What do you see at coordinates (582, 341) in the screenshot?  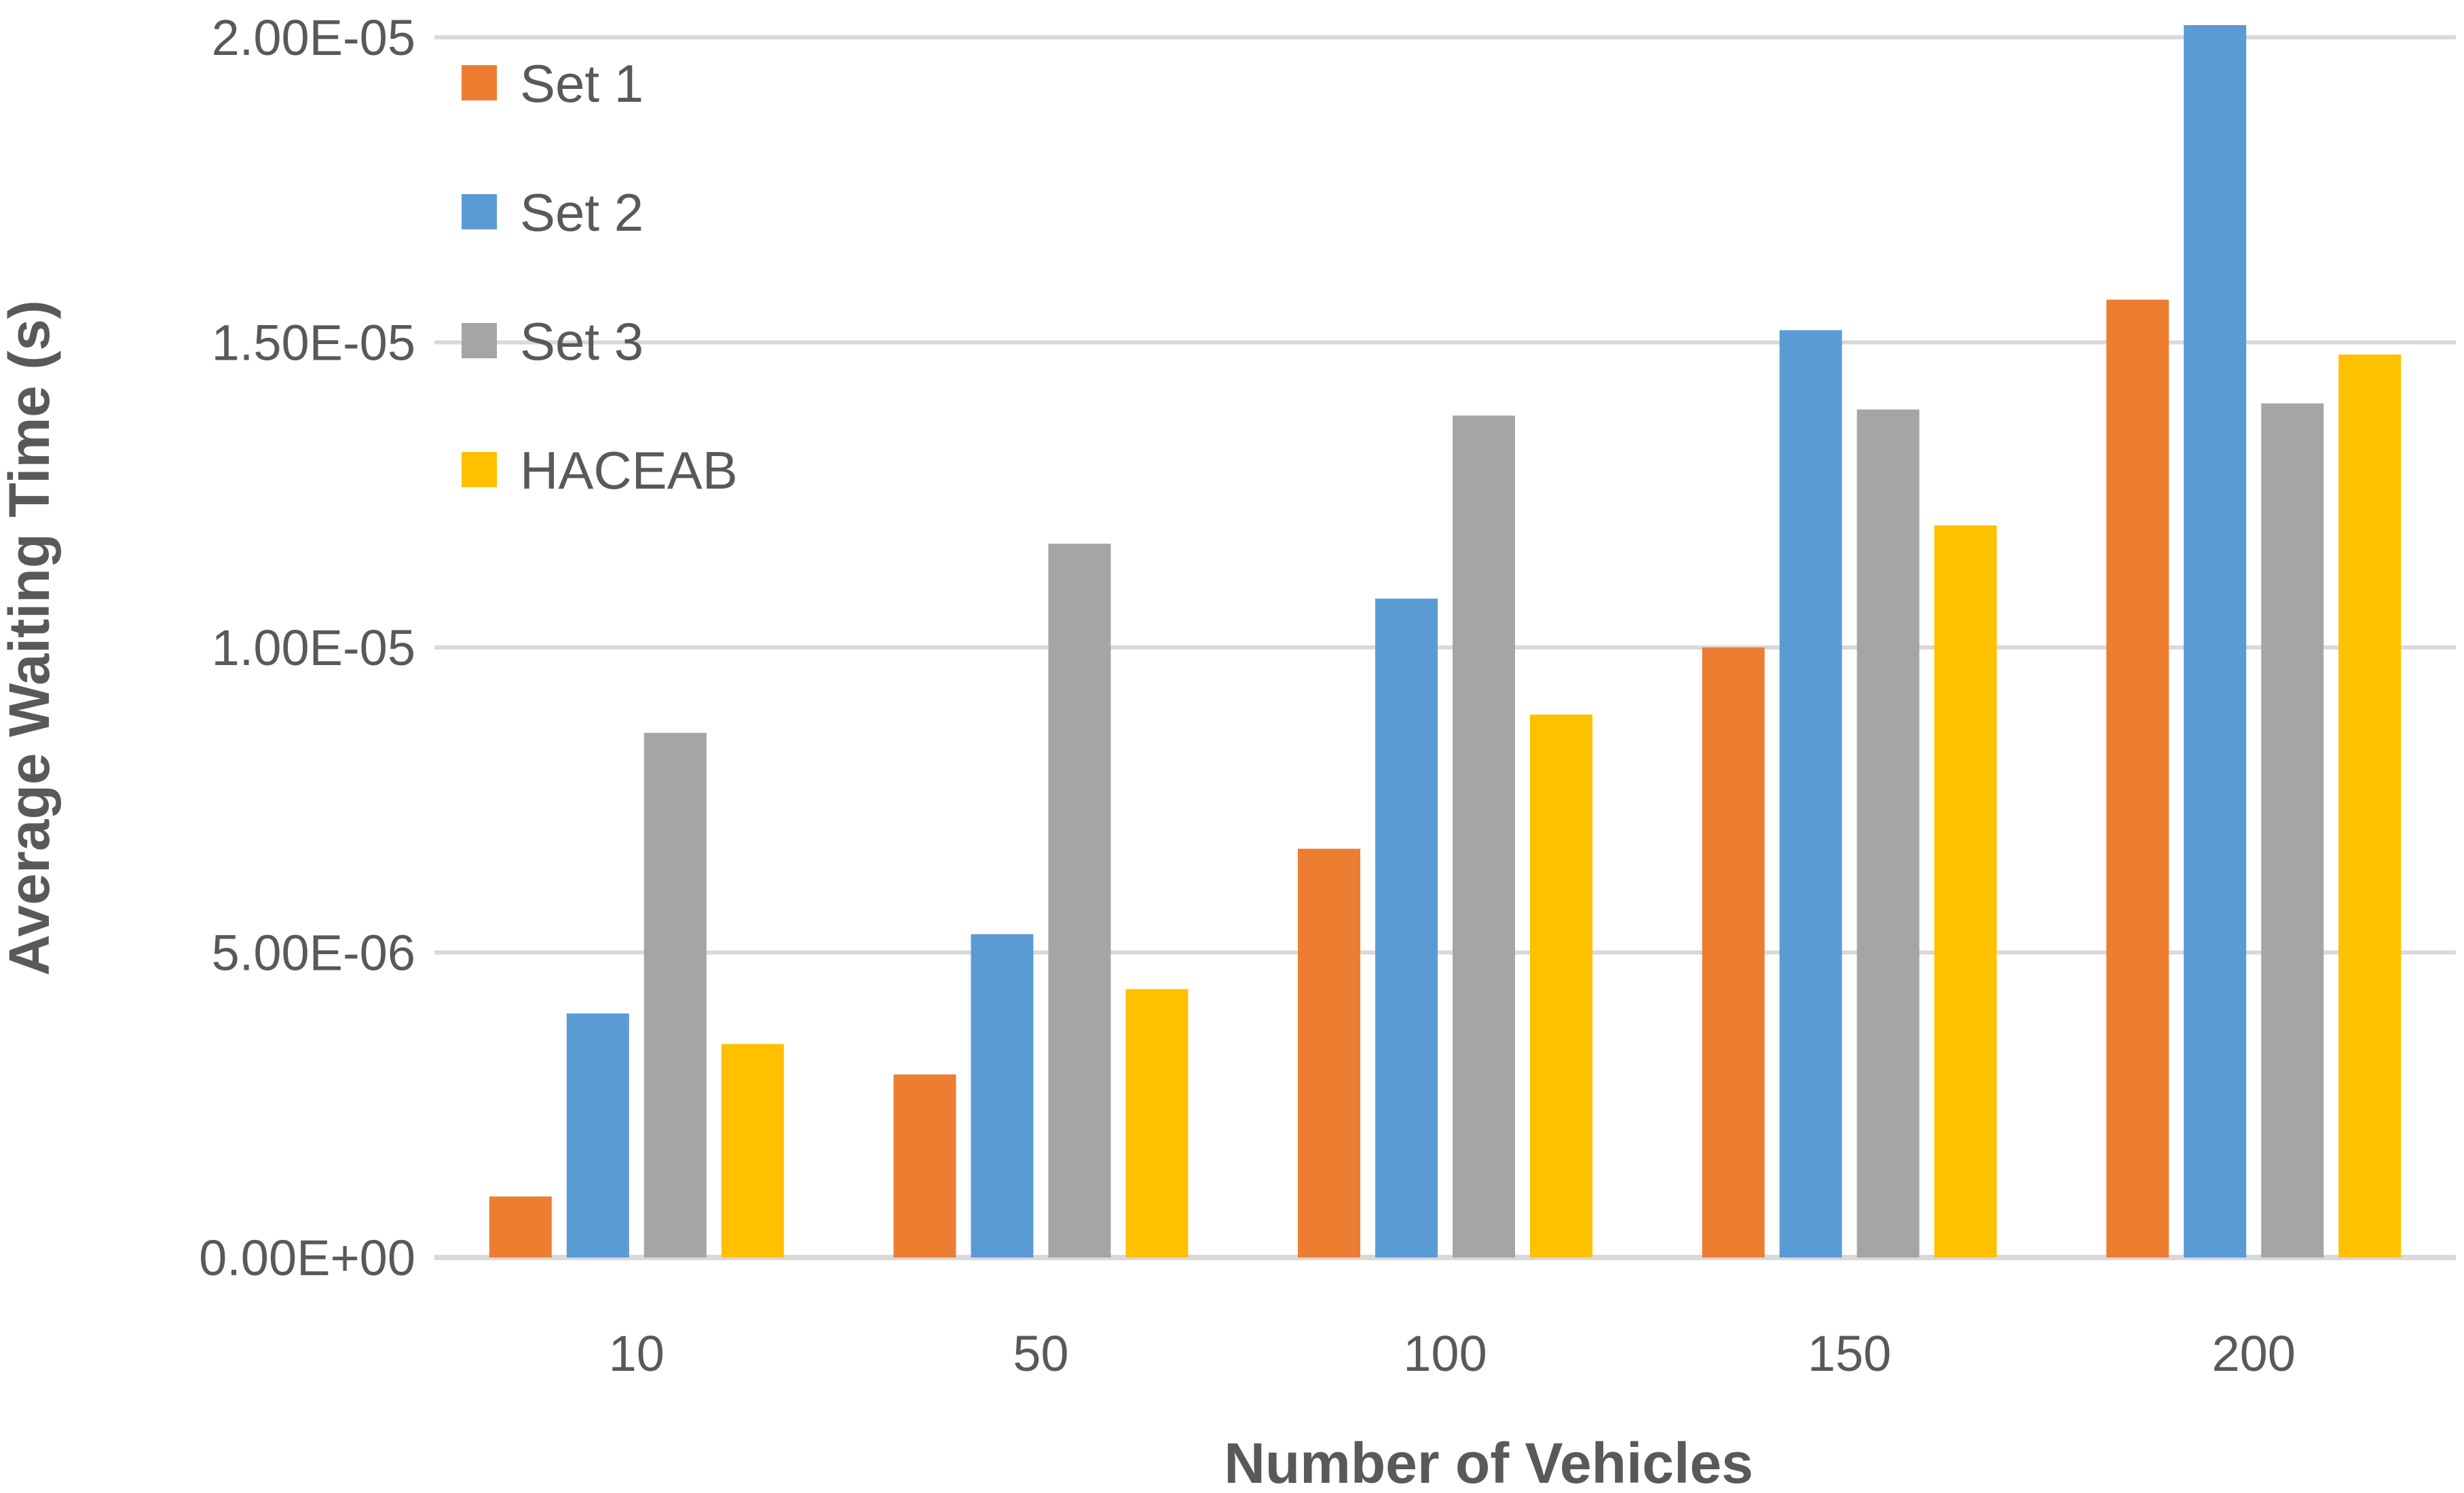 I see `legend-label: Set 3` at bounding box center [582, 341].